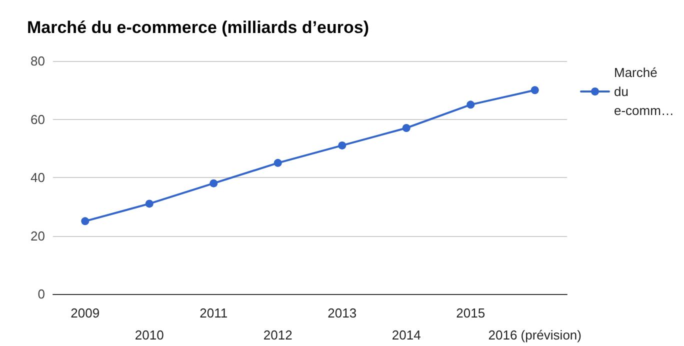 This screenshot has width=684, height=346. What do you see at coordinates (277, 335) in the screenshot?
I see `x-tick-label: 2012` at bounding box center [277, 335].